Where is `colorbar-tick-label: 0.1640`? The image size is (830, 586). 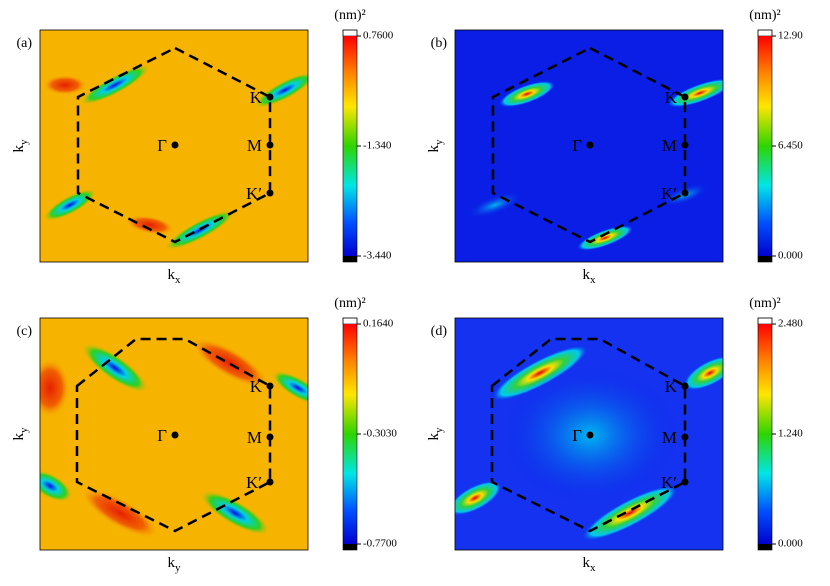
colorbar-tick-label: 0.1640 is located at coordinates (378, 324).